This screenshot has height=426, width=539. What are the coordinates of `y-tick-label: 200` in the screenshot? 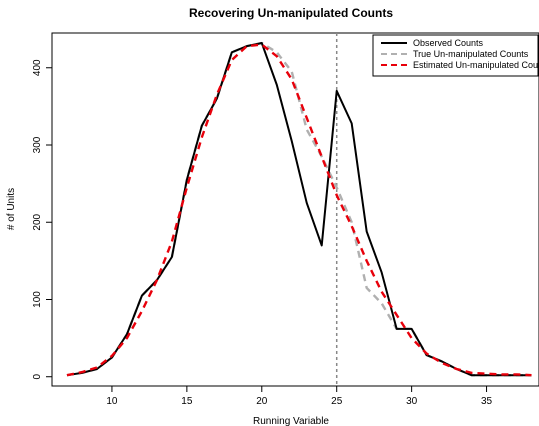 It's located at (37, 221).